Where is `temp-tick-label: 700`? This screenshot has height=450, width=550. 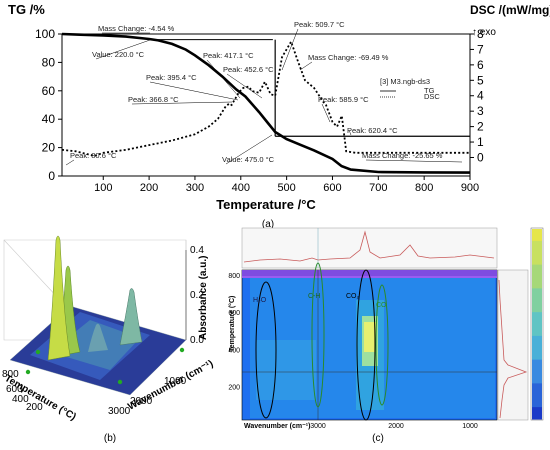 temp-tick-label: 700 is located at coordinates (378, 188).